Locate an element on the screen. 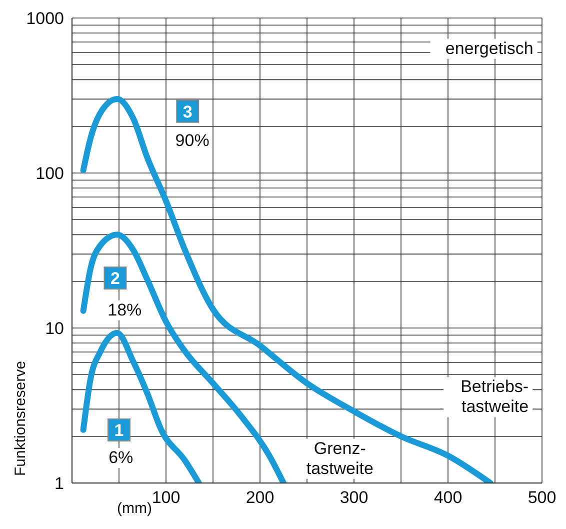  annotation: 2 is located at coordinates (115, 278).